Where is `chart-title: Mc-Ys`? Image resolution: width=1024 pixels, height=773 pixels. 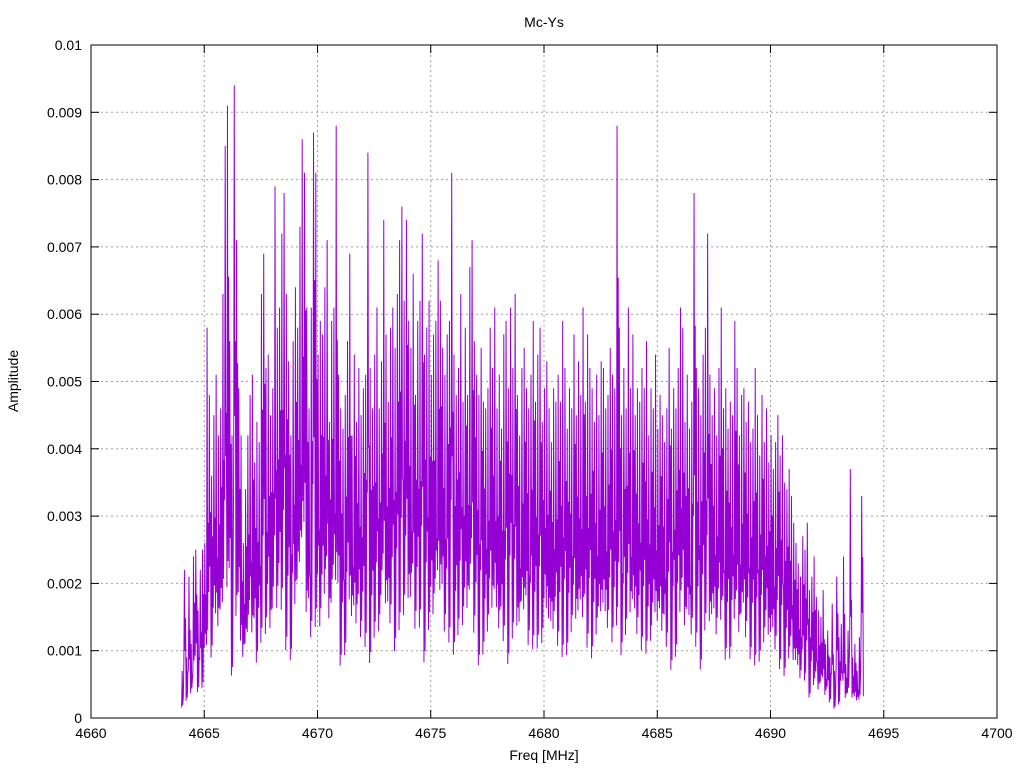 chart-title: Mc-Ys is located at coordinates (544, 22).